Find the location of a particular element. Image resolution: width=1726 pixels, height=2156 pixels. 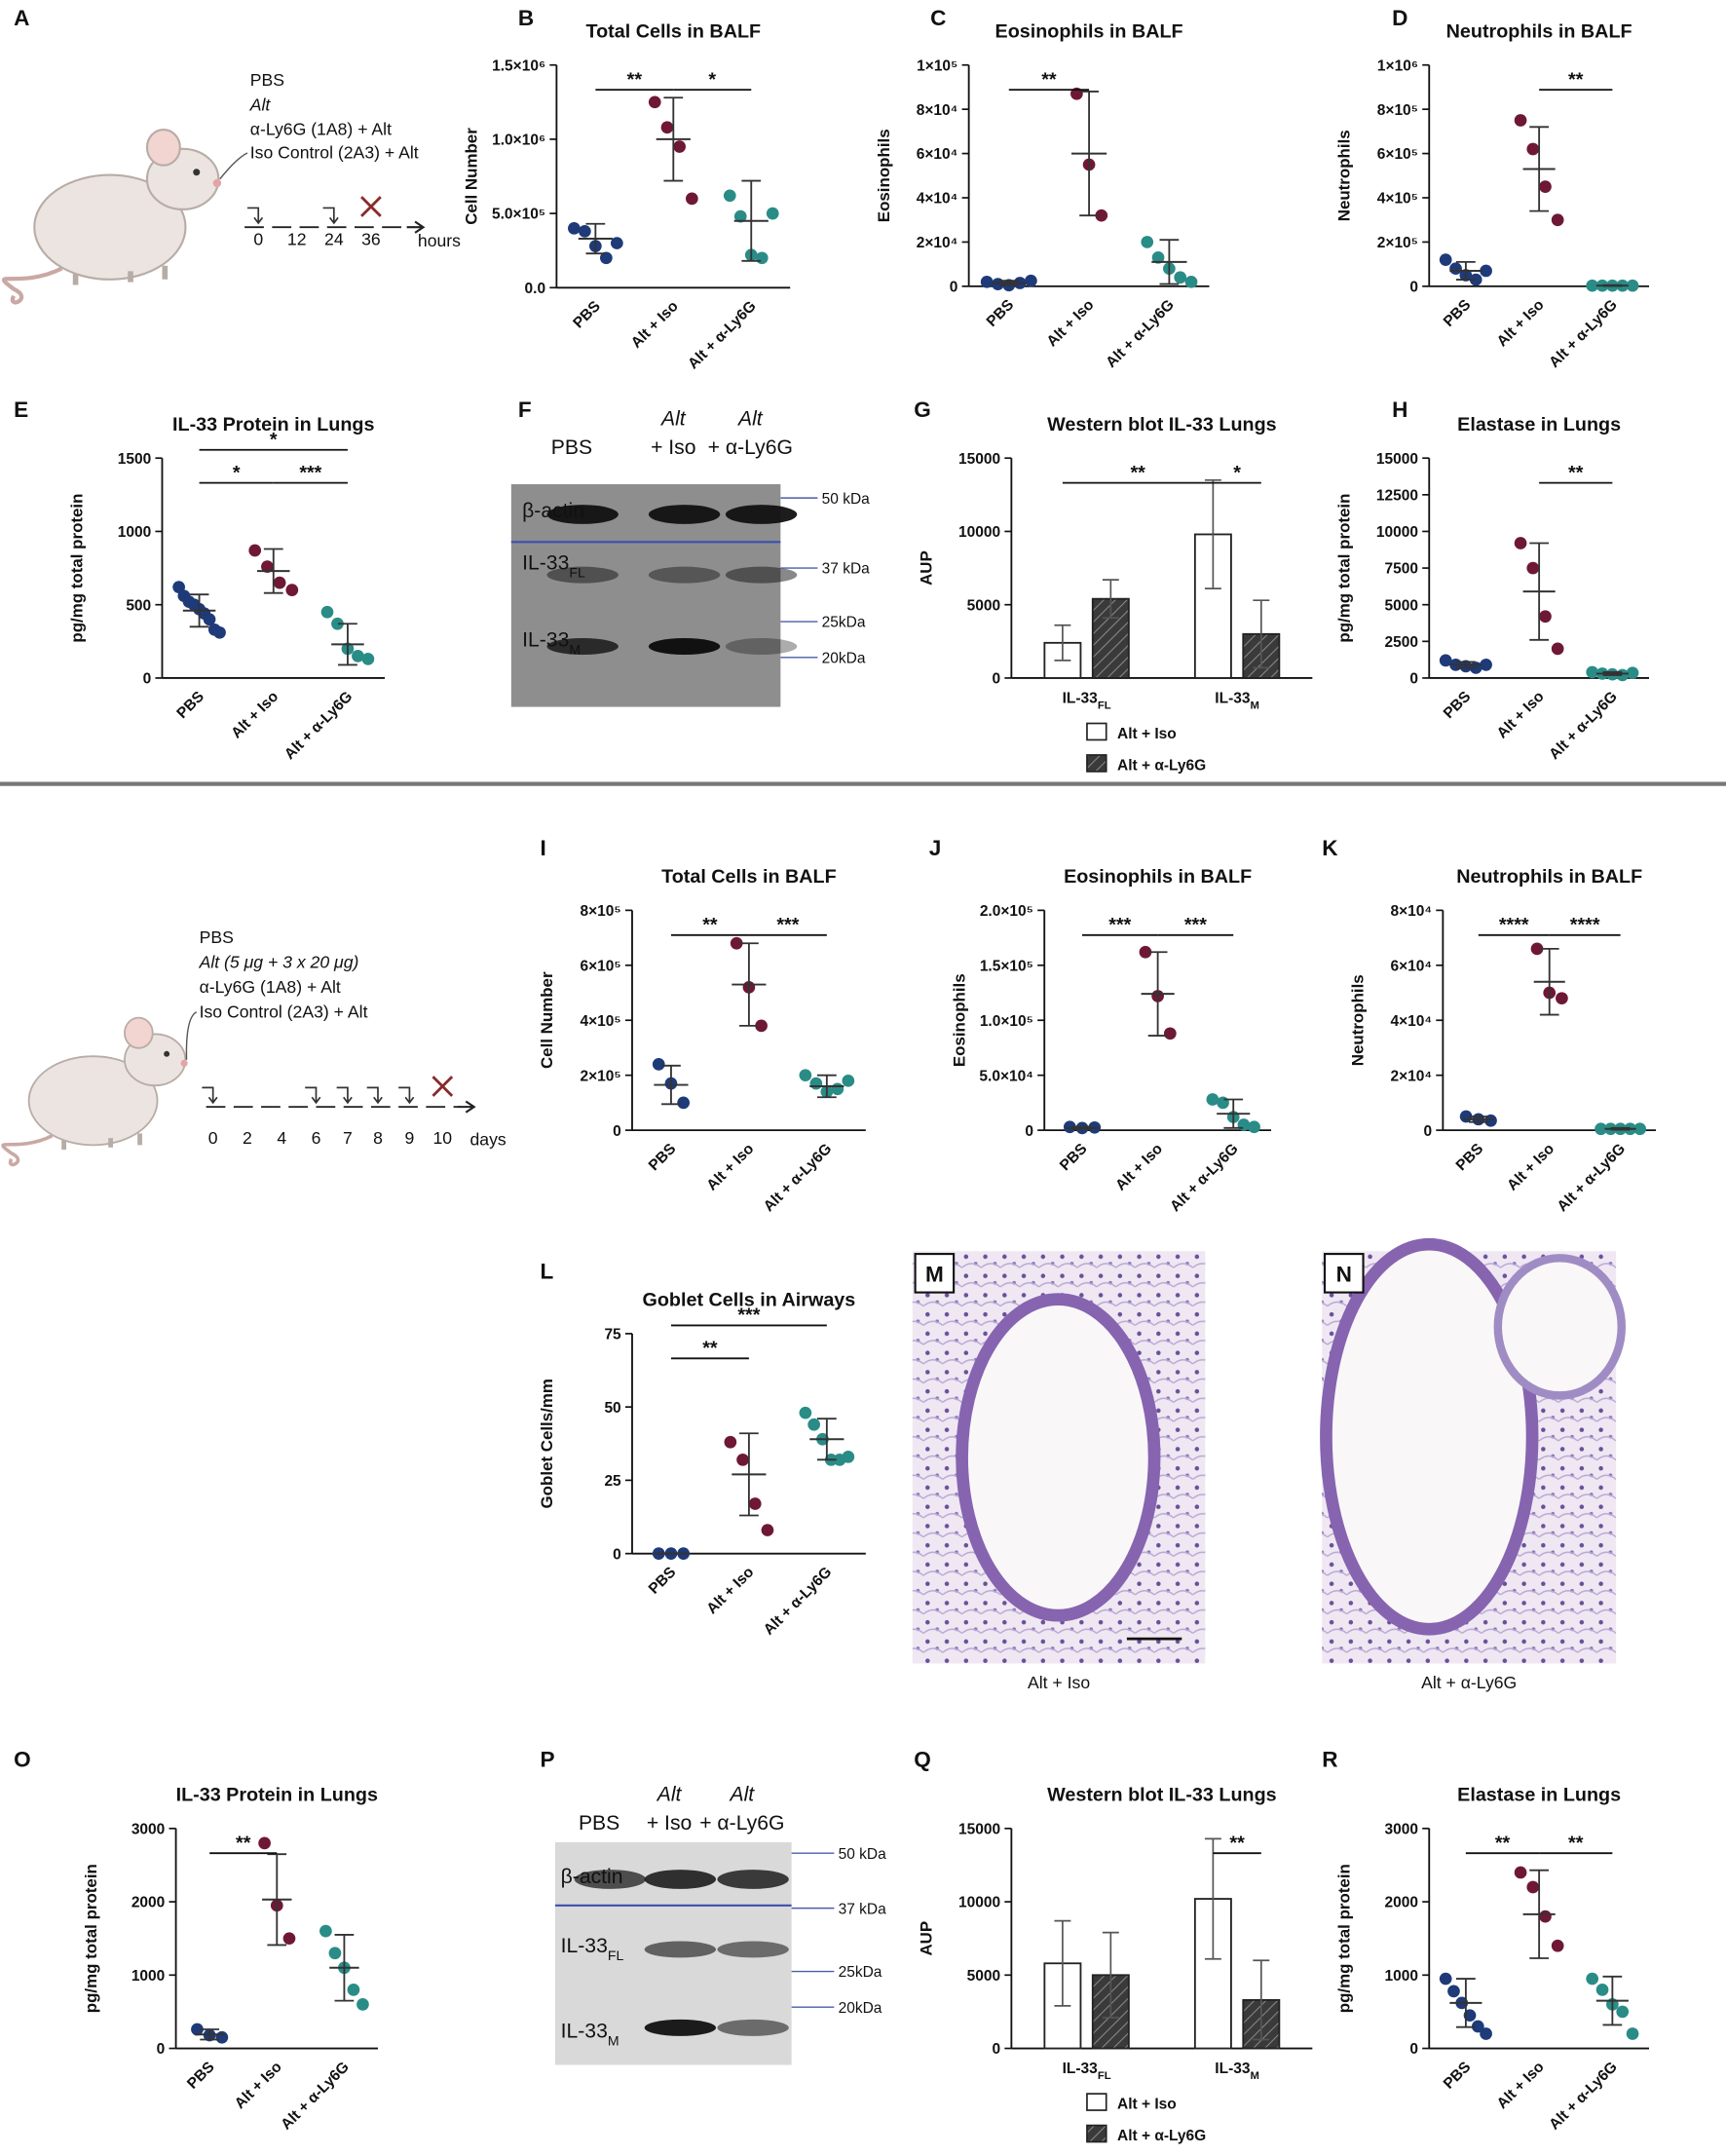

y-tick-label: 5.0×10⁵ is located at coordinates (518, 215).